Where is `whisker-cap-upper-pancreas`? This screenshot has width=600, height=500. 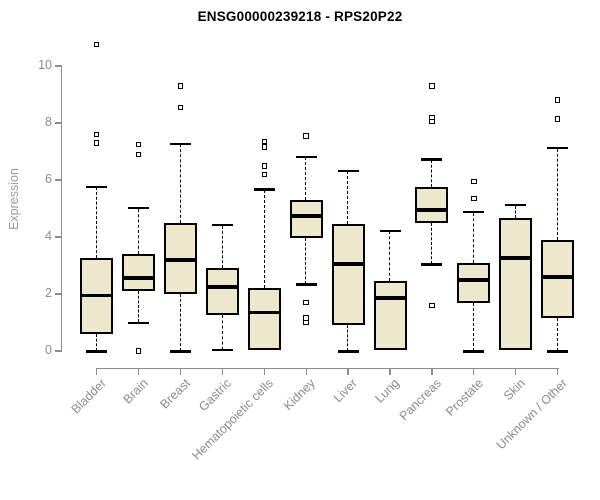
whisker-cap-upper-pancreas is located at coordinates (432, 159).